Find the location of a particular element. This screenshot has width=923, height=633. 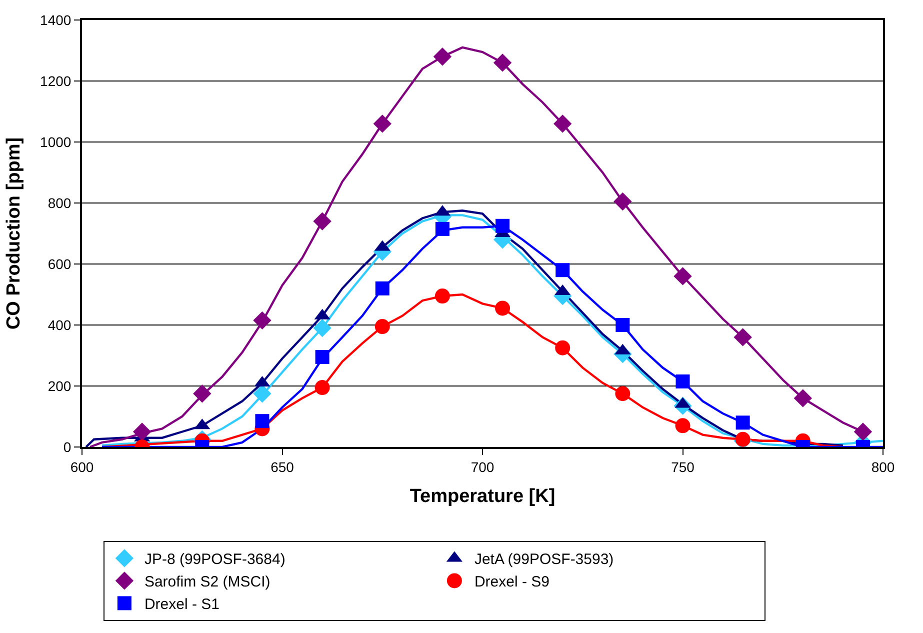

x-tick-label: 800 is located at coordinates (883, 466).